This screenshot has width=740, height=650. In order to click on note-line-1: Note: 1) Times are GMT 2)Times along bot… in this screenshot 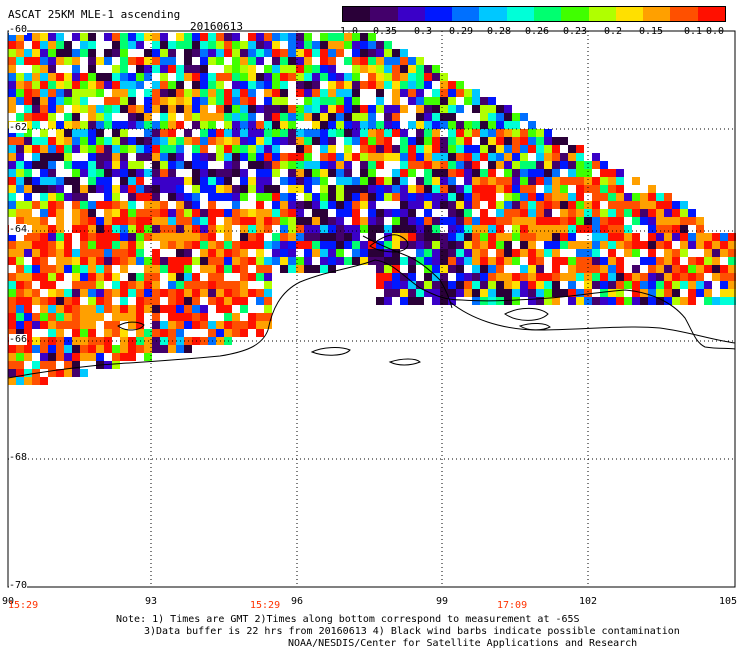, I will do `click(348, 619)`.